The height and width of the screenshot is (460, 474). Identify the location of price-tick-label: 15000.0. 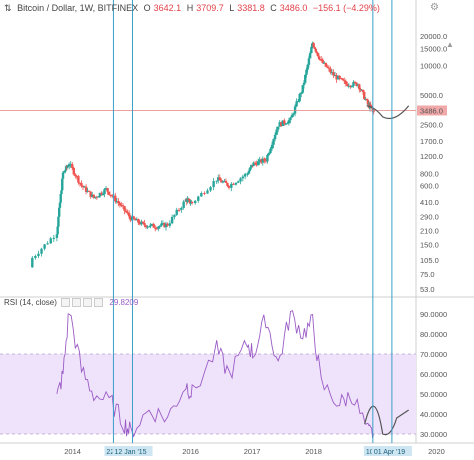
(433, 48).